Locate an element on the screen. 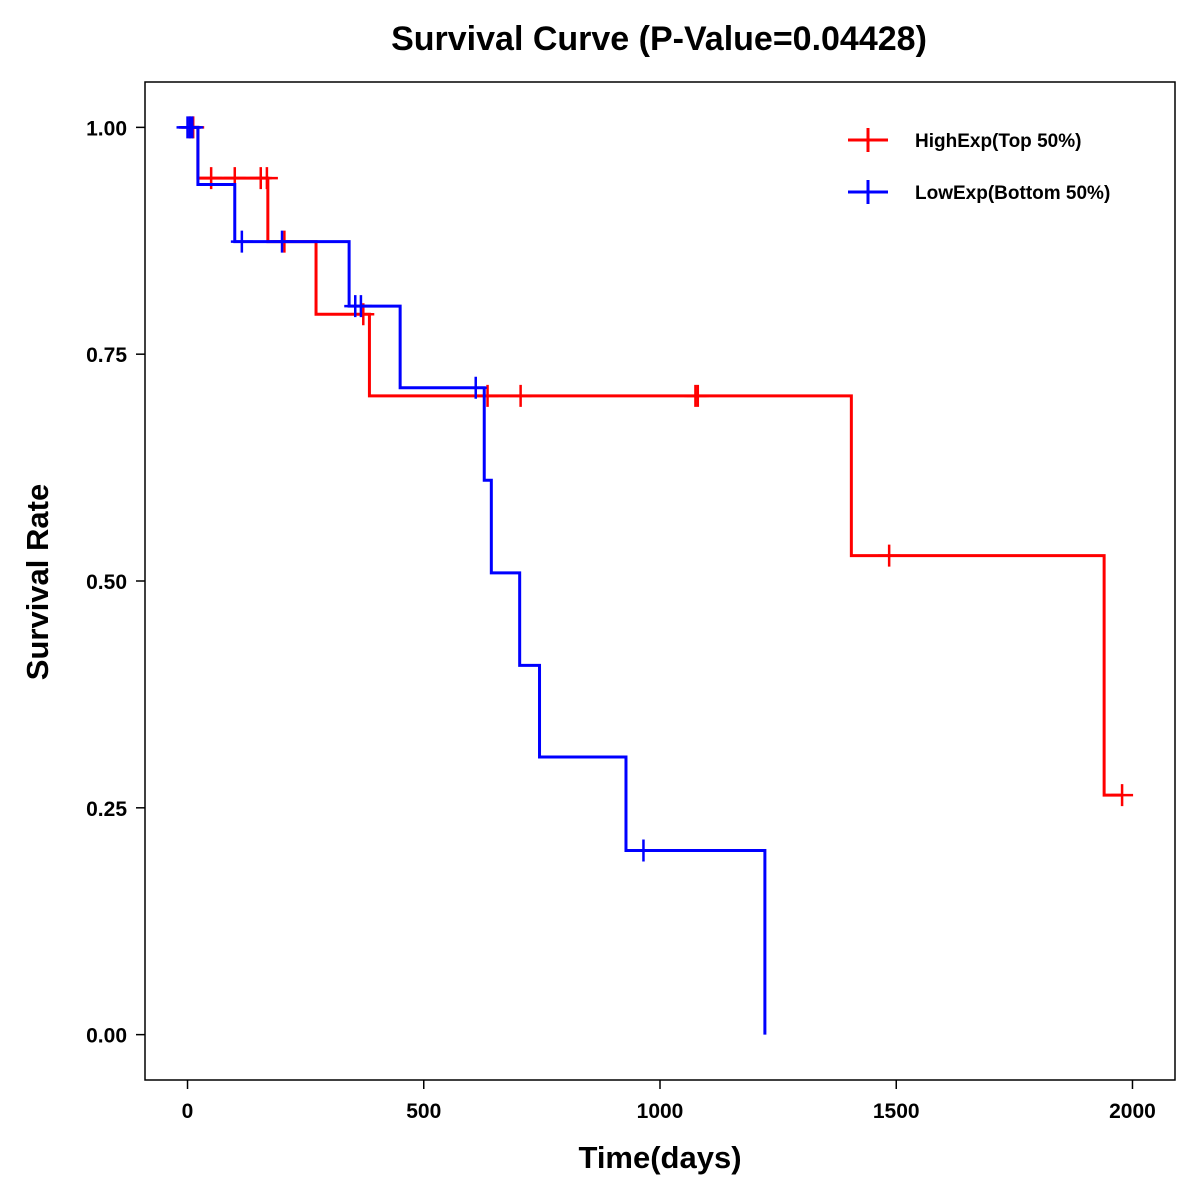  x-axis-title: Time(days) is located at coordinates (659, 1157).